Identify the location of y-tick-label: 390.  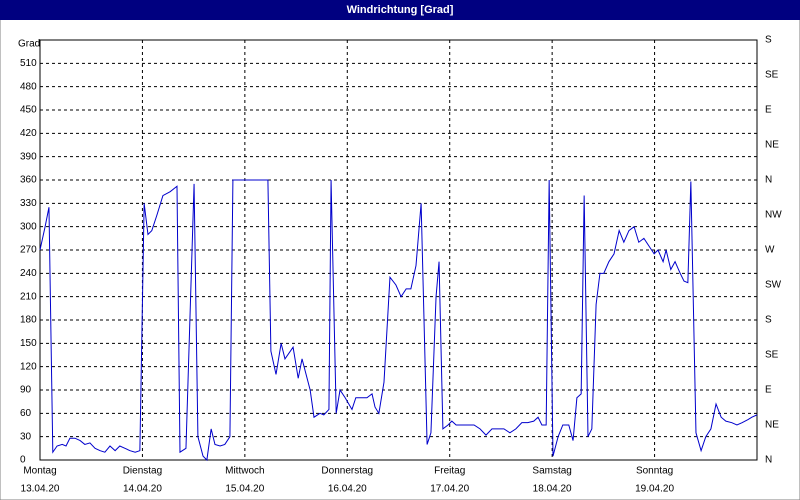
(28, 156).